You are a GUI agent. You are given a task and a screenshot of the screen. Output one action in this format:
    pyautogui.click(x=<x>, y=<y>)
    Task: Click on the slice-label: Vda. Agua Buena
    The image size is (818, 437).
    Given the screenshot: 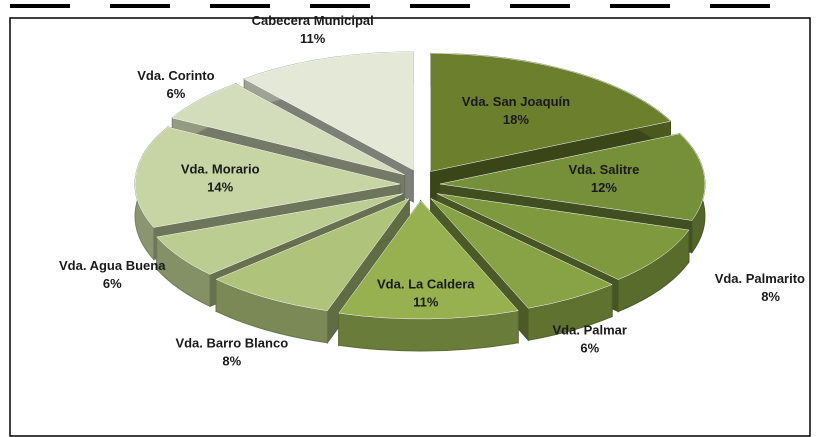 What is the action you would take?
    pyautogui.click(x=112, y=265)
    